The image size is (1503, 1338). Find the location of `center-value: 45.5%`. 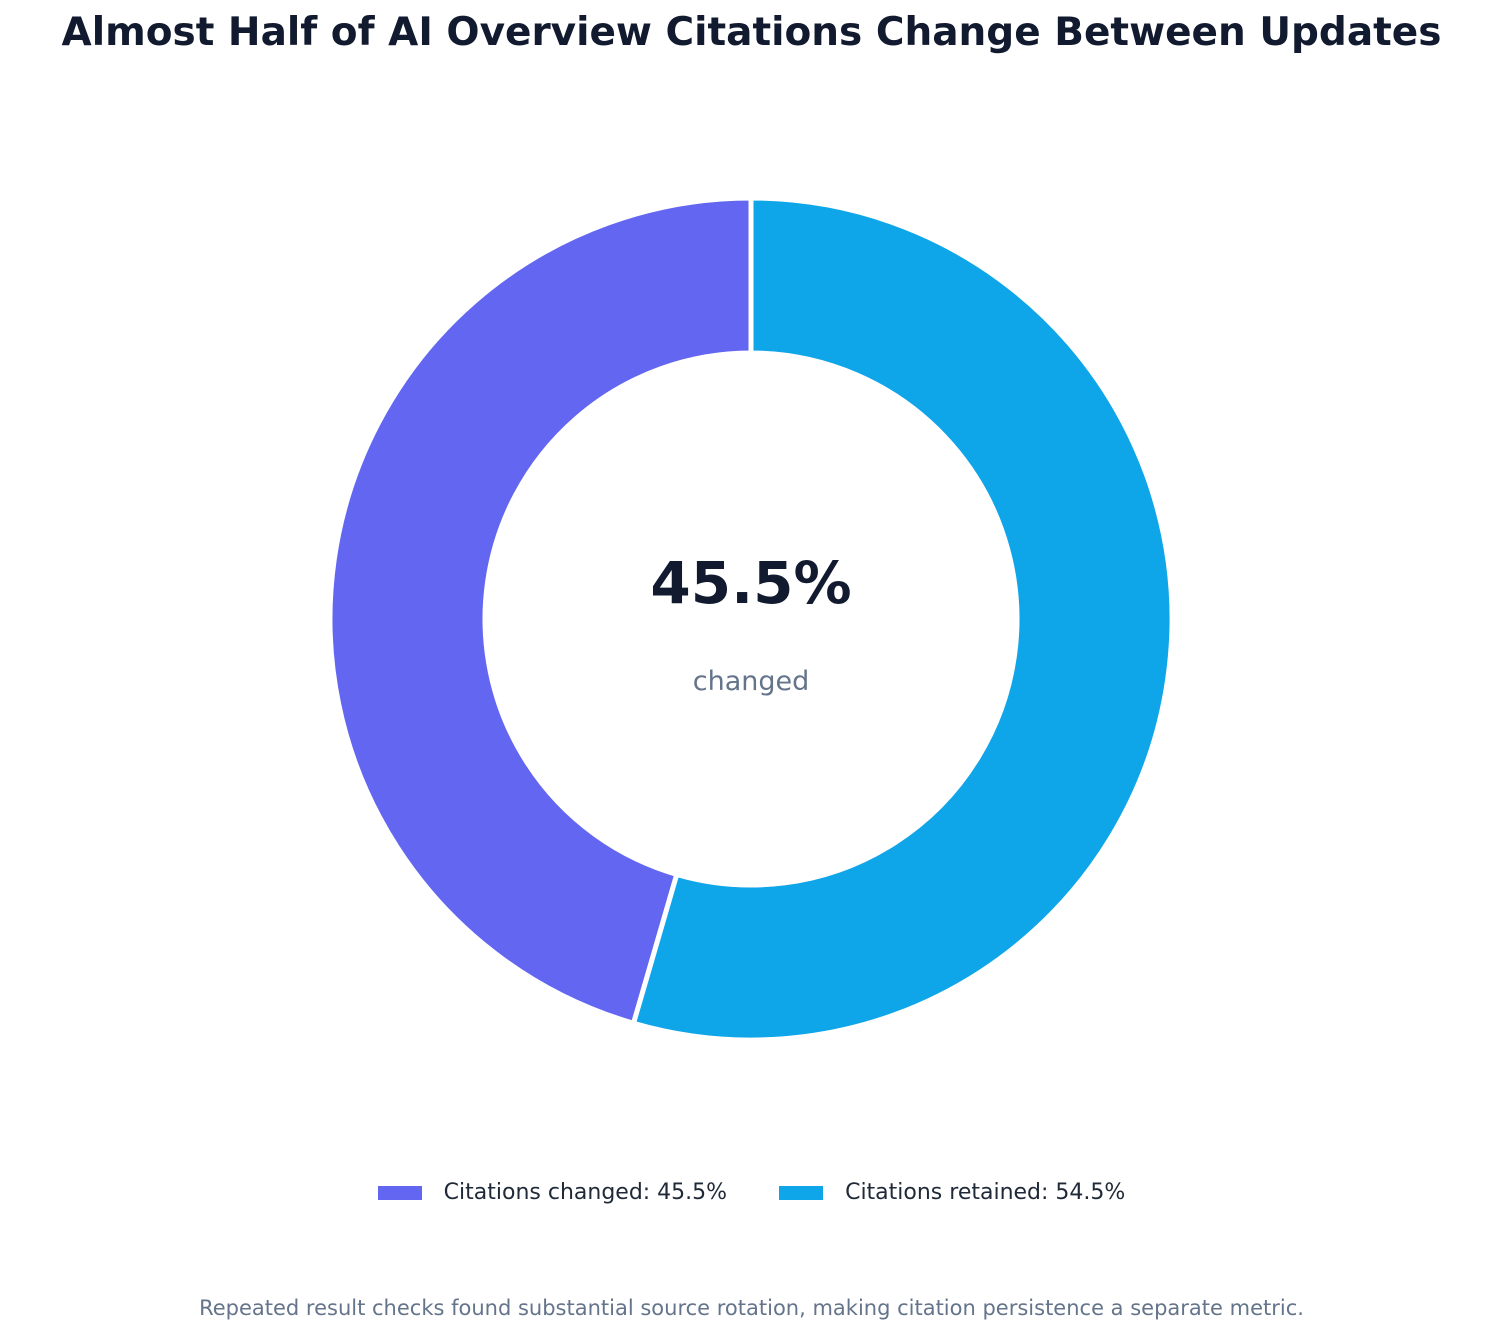

center-value: 45.5% is located at coordinates (750, 583).